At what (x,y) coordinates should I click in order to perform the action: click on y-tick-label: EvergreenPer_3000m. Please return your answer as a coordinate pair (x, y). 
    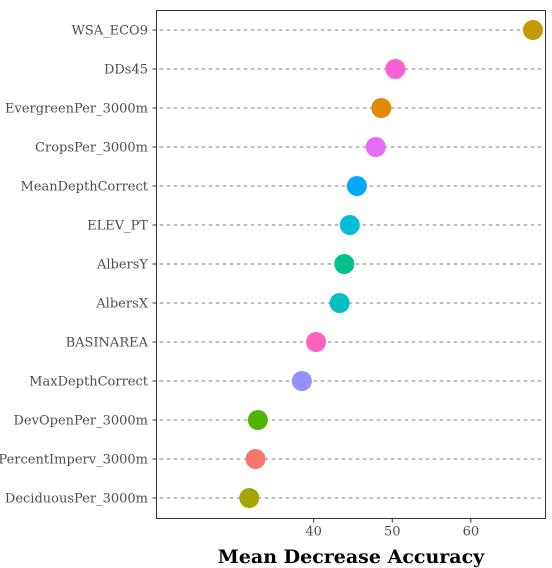
    Looking at the image, I should click on (76, 109).